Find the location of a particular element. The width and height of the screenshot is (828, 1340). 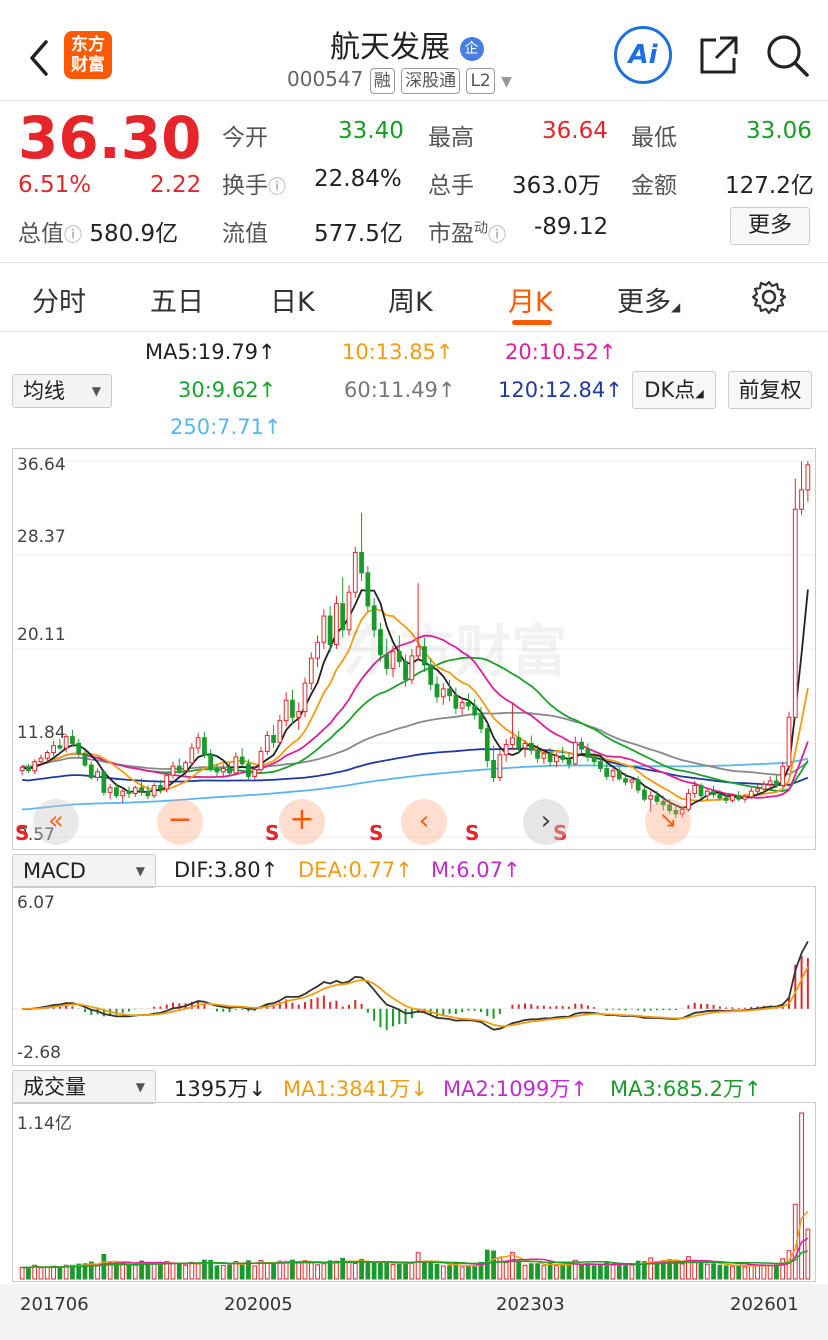

current-price: 36.30 is located at coordinates (110, 138).